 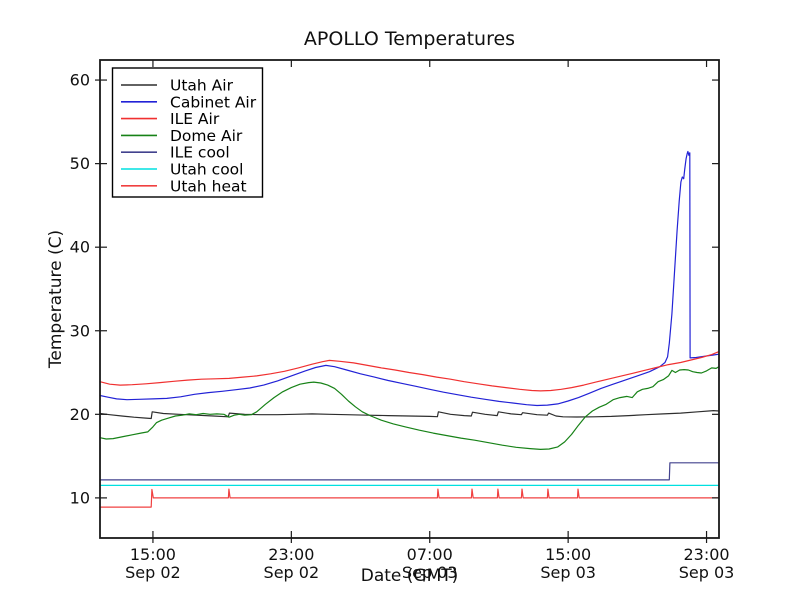 What do you see at coordinates (206, 136) in the screenshot?
I see `legend-label: Dome Air` at bounding box center [206, 136].